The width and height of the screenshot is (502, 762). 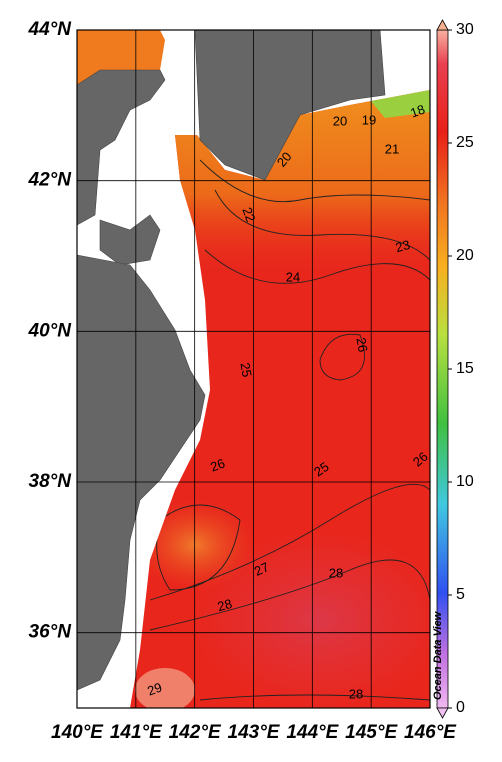 What do you see at coordinates (465, 142) in the screenshot?
I see `colorbar-label: 25` at bounding box center [465, 142].